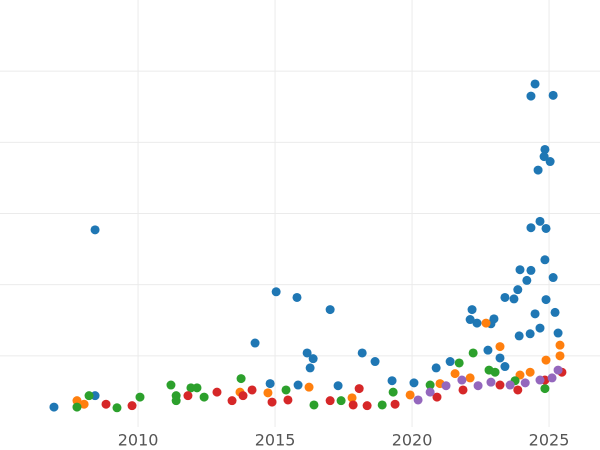  What do you see at coordinates (549, 440) in the screenshot?
I see `x-tick-label: 2025` at bounding box center [549, 440].